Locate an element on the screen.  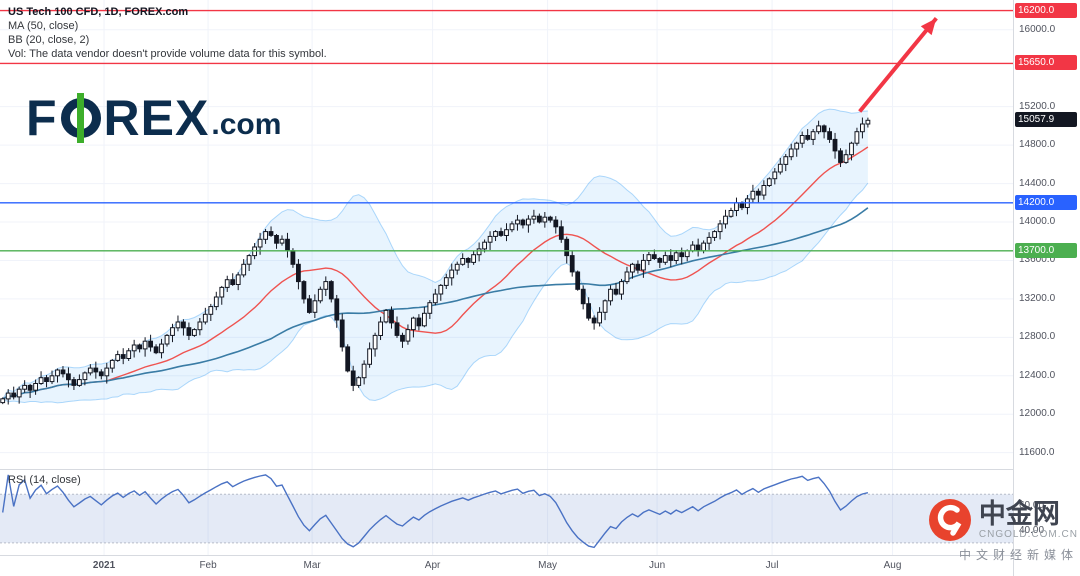
level-price-badge: 13700.0 is located at coordinates (1046, 250).